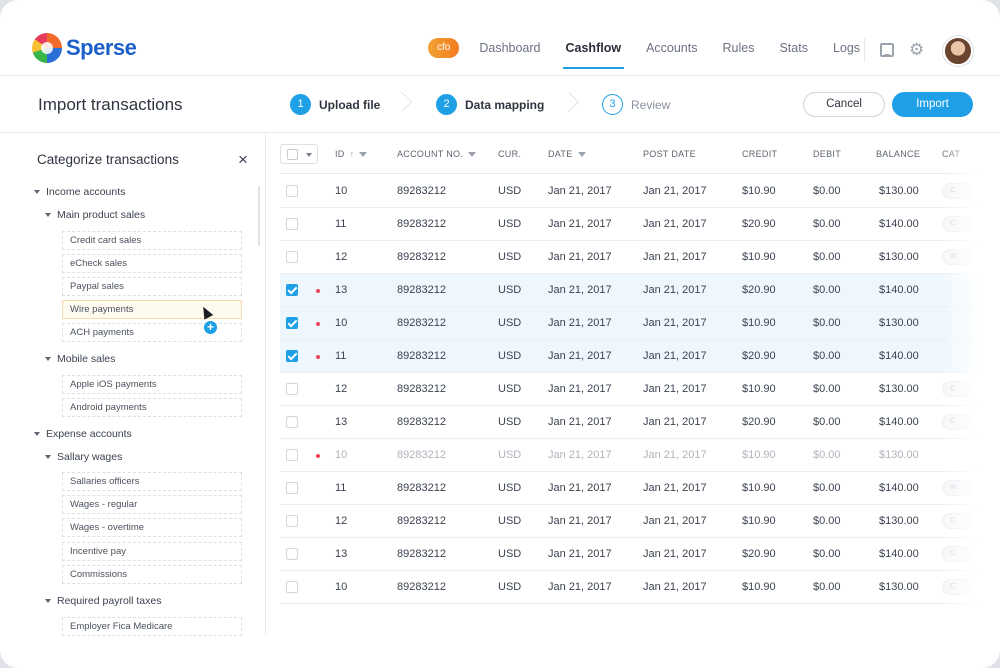  I want to click on cfo-badge: cfo, so click(444, 48).